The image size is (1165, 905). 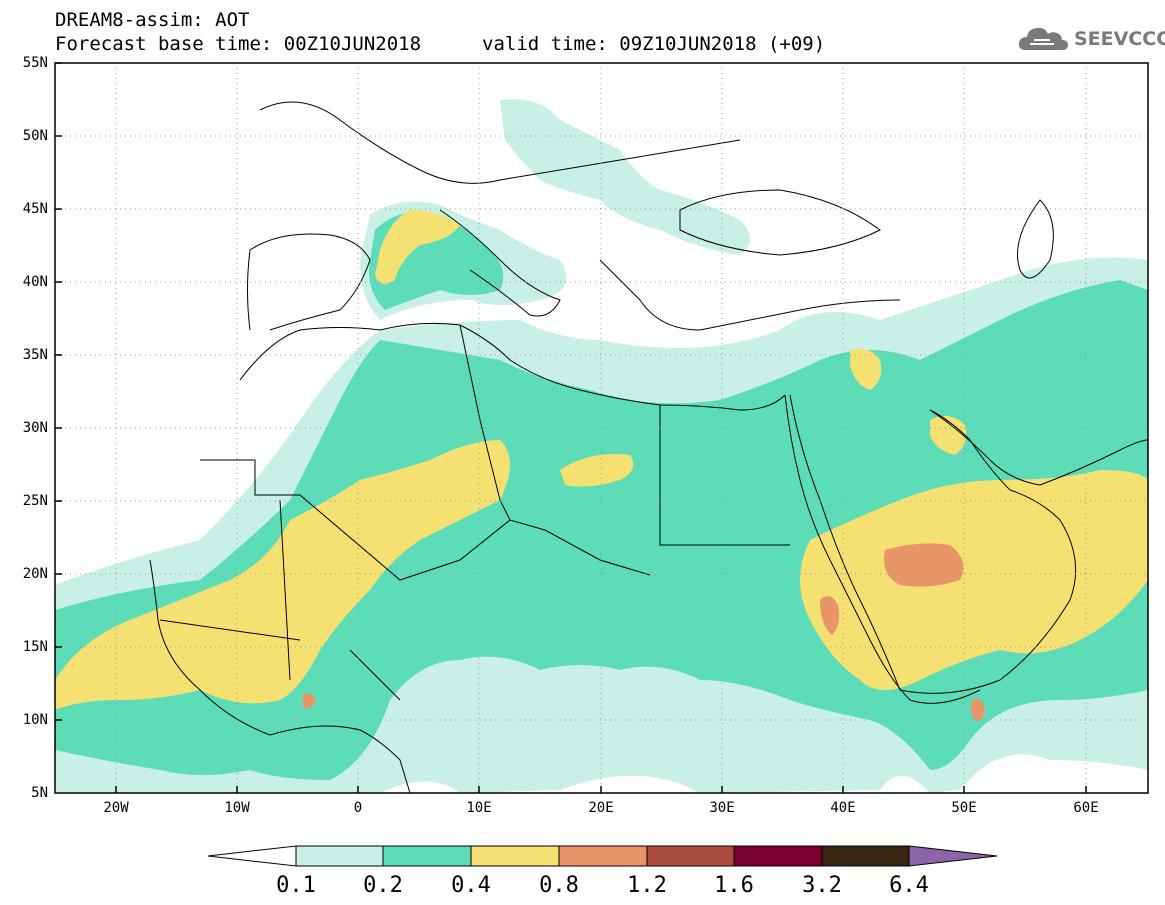 What do you see at coordinates (427, 856) in the screenshot?
I see `colorbar-bin-0.2-0.4` at bounding box center [427, 856].